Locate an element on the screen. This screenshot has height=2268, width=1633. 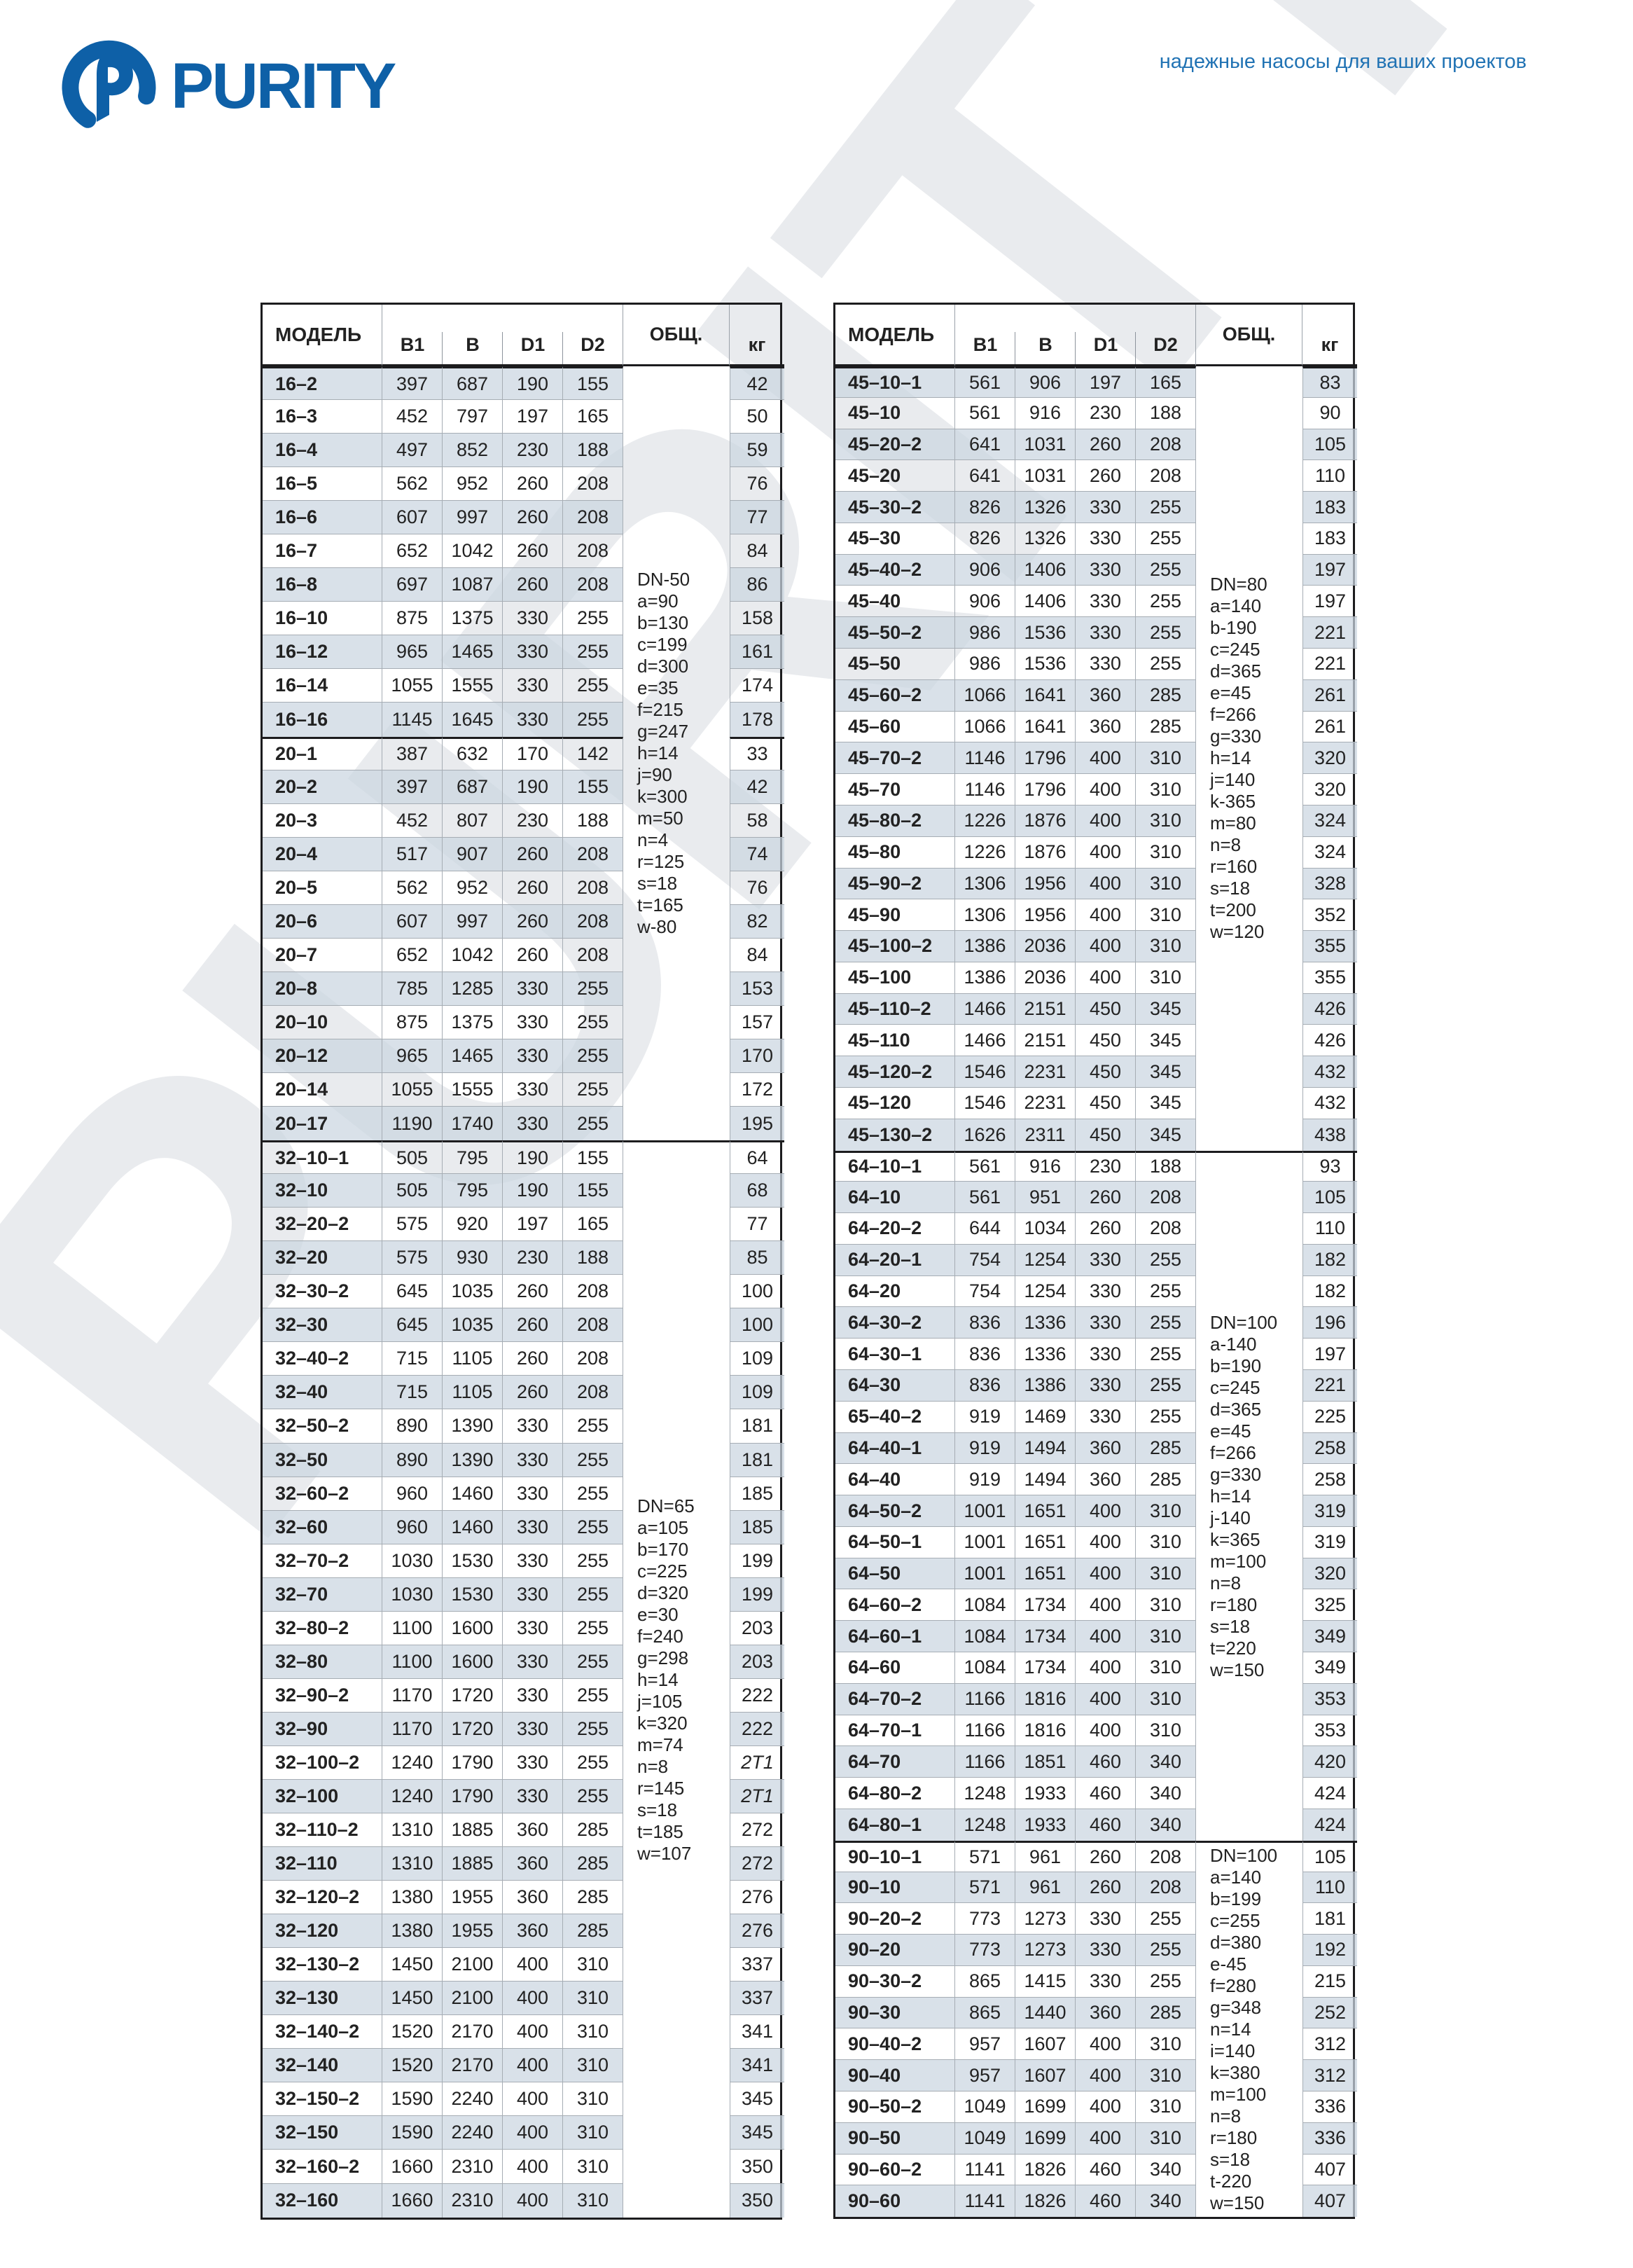
kg-cell: 182 is located at coordinates (1329, 1260).